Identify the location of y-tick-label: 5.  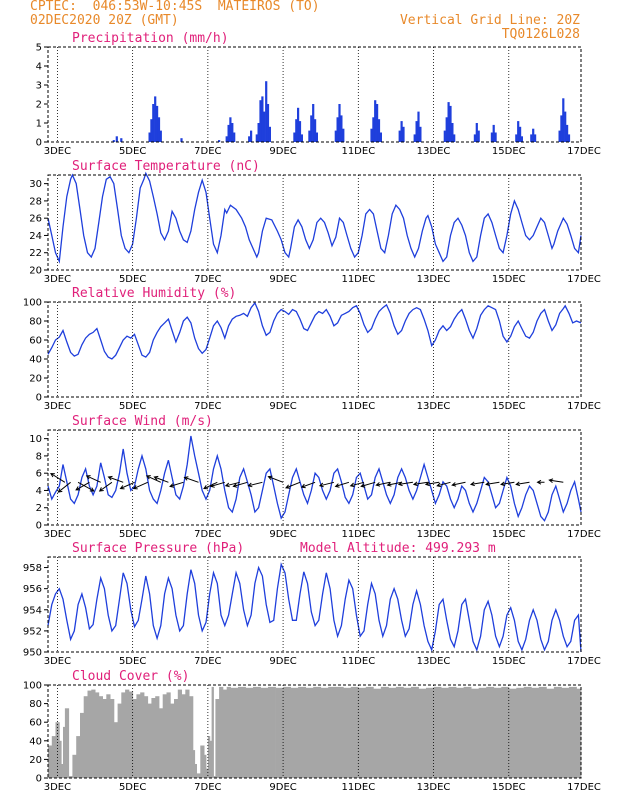
(39, 48).